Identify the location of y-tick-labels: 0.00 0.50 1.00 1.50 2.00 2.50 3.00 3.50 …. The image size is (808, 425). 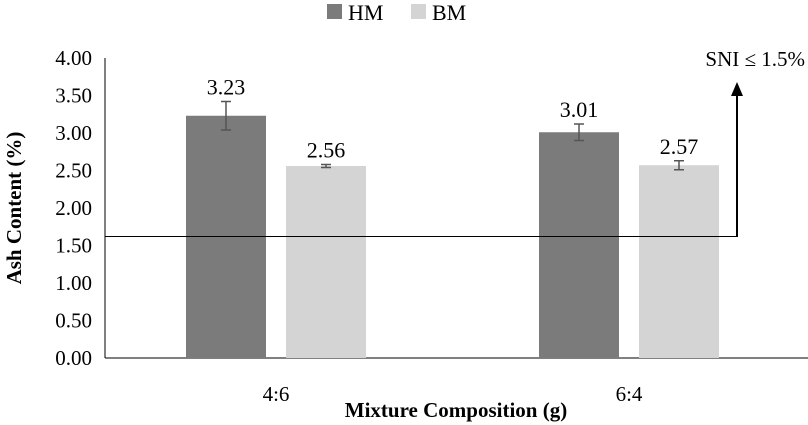
(73, 208).